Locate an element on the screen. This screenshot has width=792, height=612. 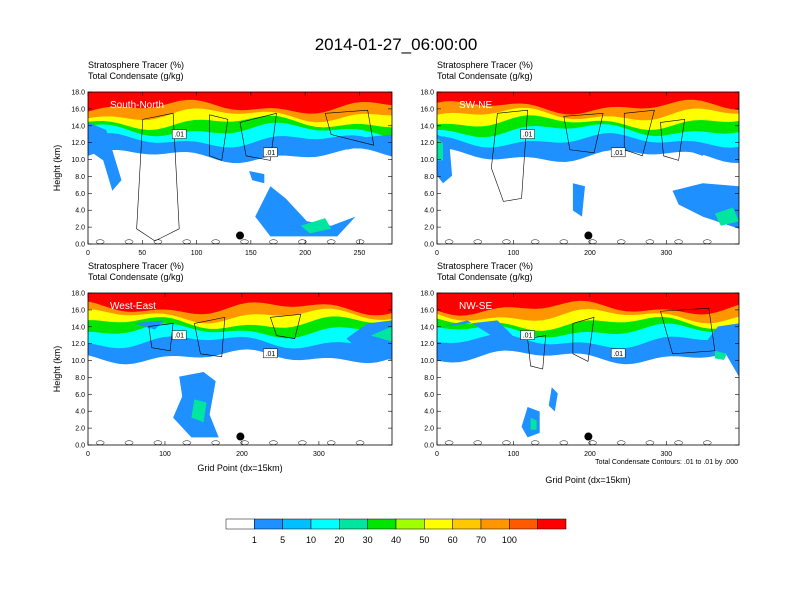
panel-header-condensate: Total Condensate (g/kg) is located at coordinates (485, 76).